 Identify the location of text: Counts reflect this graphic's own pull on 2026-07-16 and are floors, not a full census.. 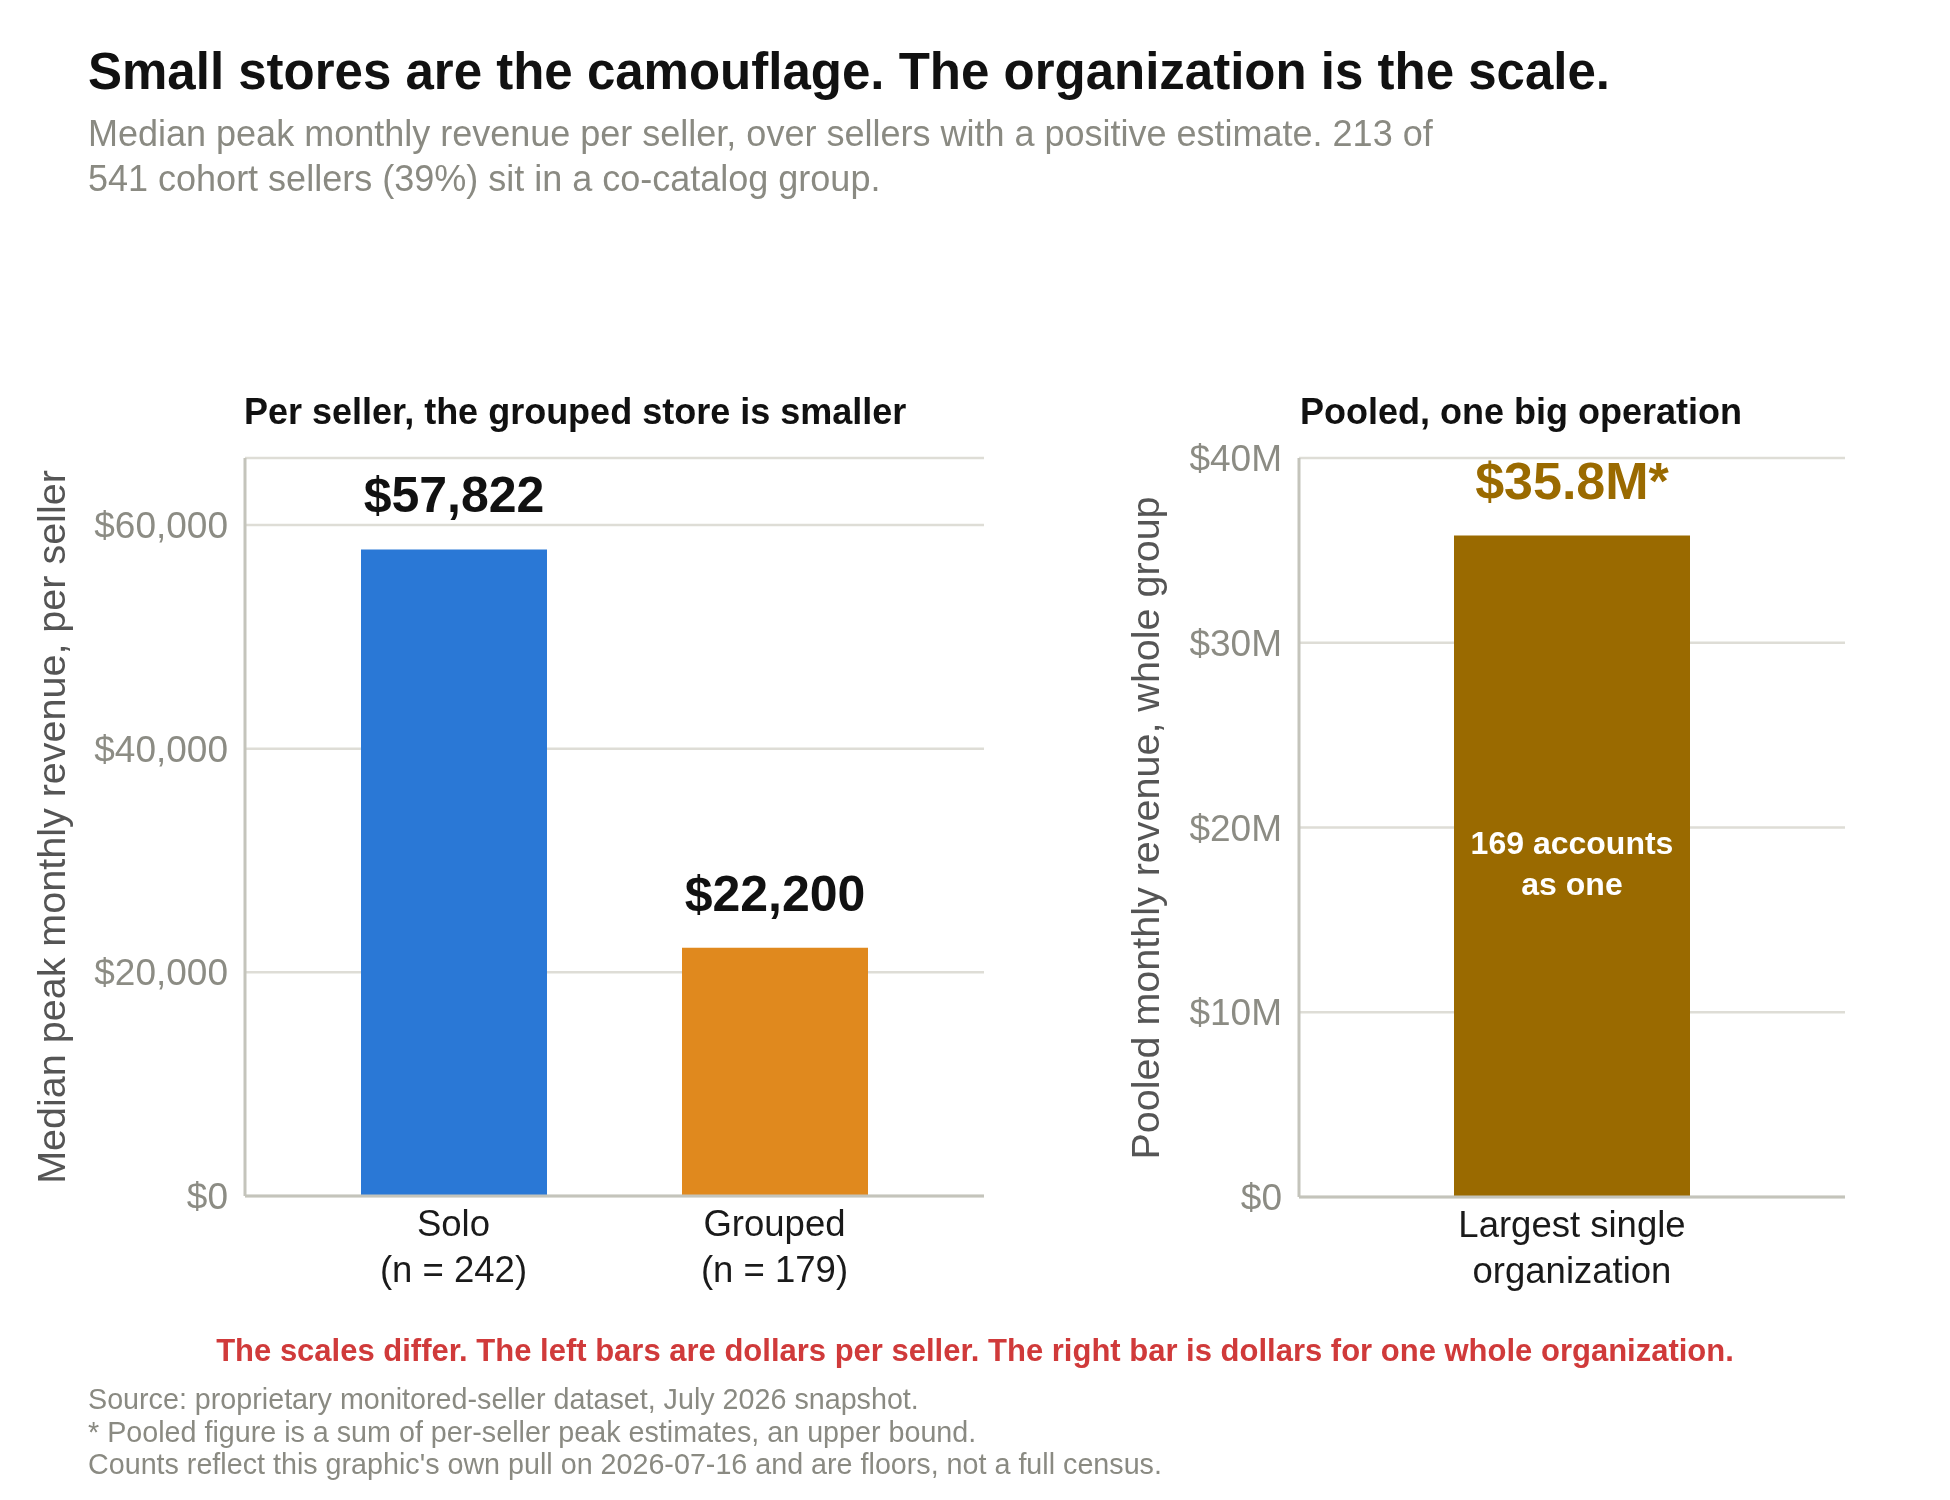
(625, 1464).